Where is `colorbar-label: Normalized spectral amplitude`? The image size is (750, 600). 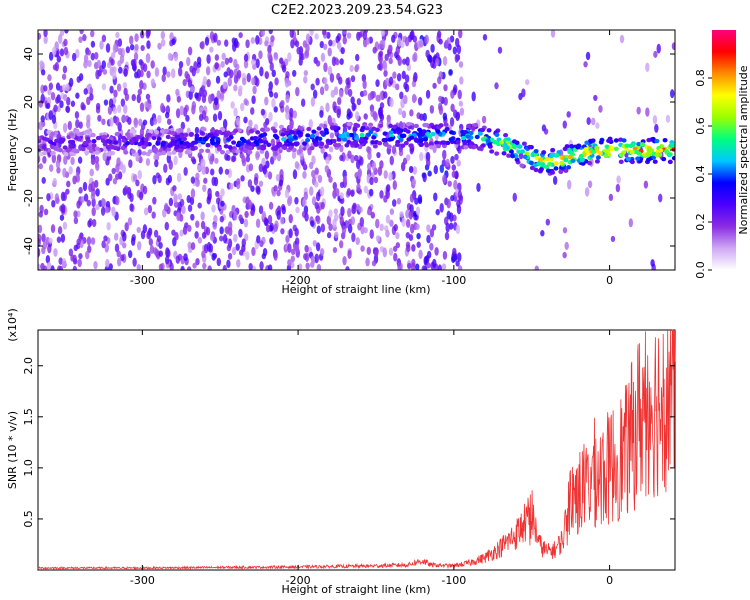 colorbar-label: Normalized spectral amplitude is located at coordinates (743, 149).